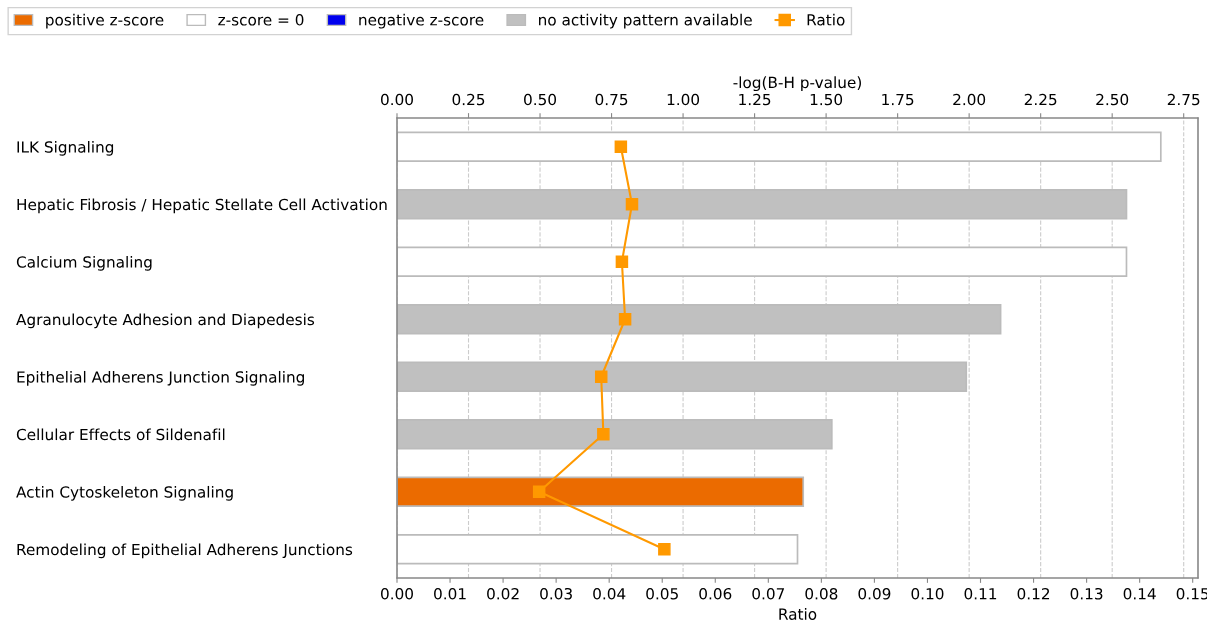  I want to click on x2-tick-label: 1.75, so click(898, 99).